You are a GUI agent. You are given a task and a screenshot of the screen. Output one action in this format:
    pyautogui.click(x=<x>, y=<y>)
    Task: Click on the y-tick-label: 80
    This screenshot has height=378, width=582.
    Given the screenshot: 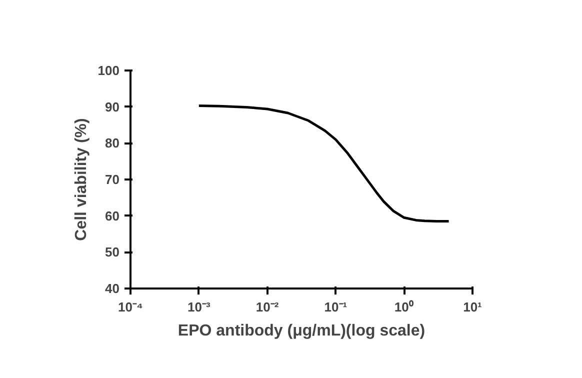 What is the action you would take?
    pyautogui.click(x=112, y=143)
    